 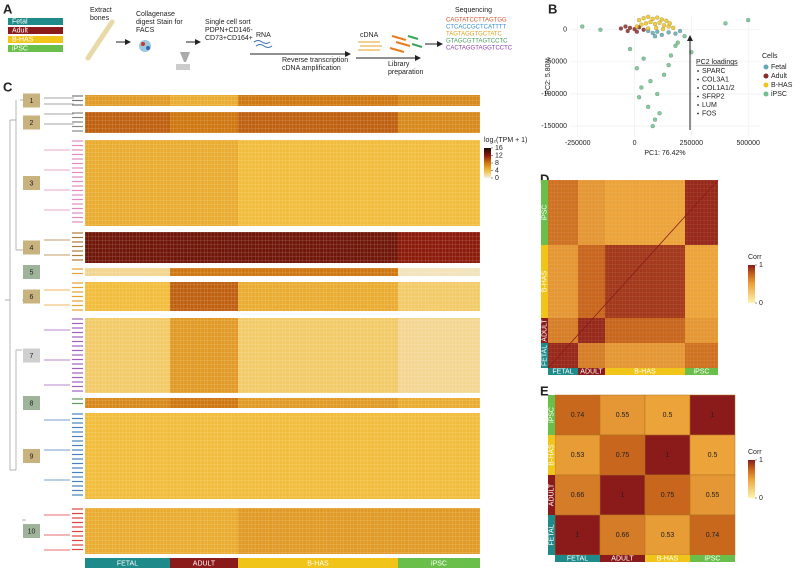 What do you see at coordinates (623, 535) in the screenshot?
I see `value-label: 0.66` at bounding box center [623, 535].